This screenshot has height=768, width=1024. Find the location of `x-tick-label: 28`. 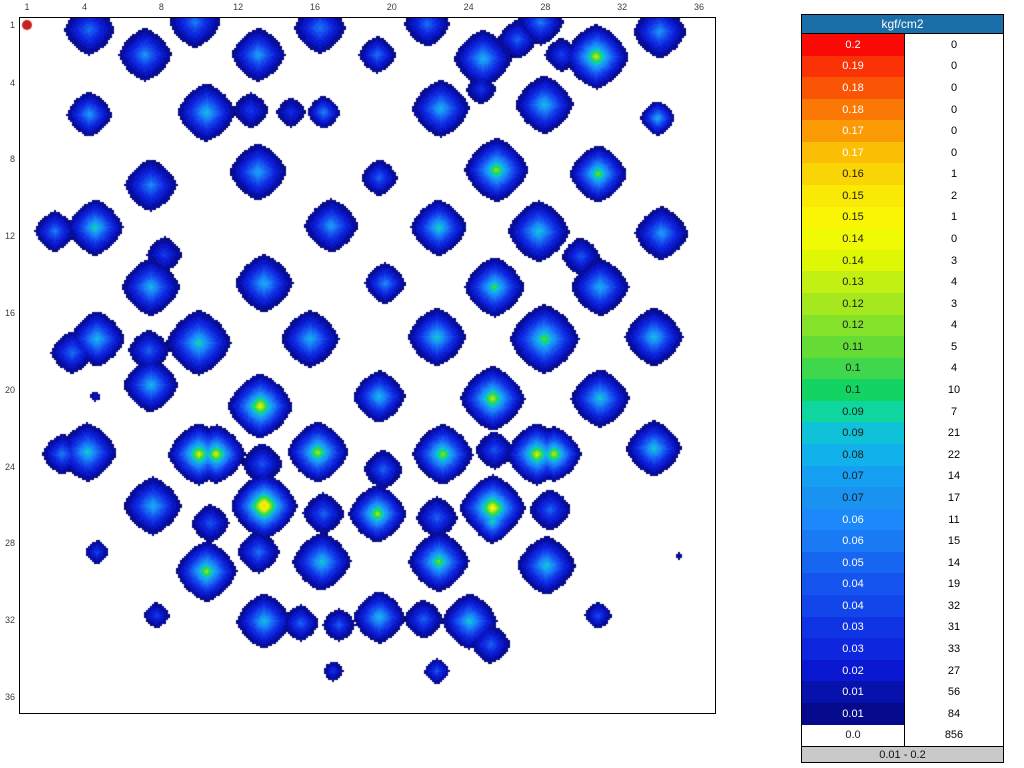

x-tick-label: 28 is located at coordinates (545, 7).